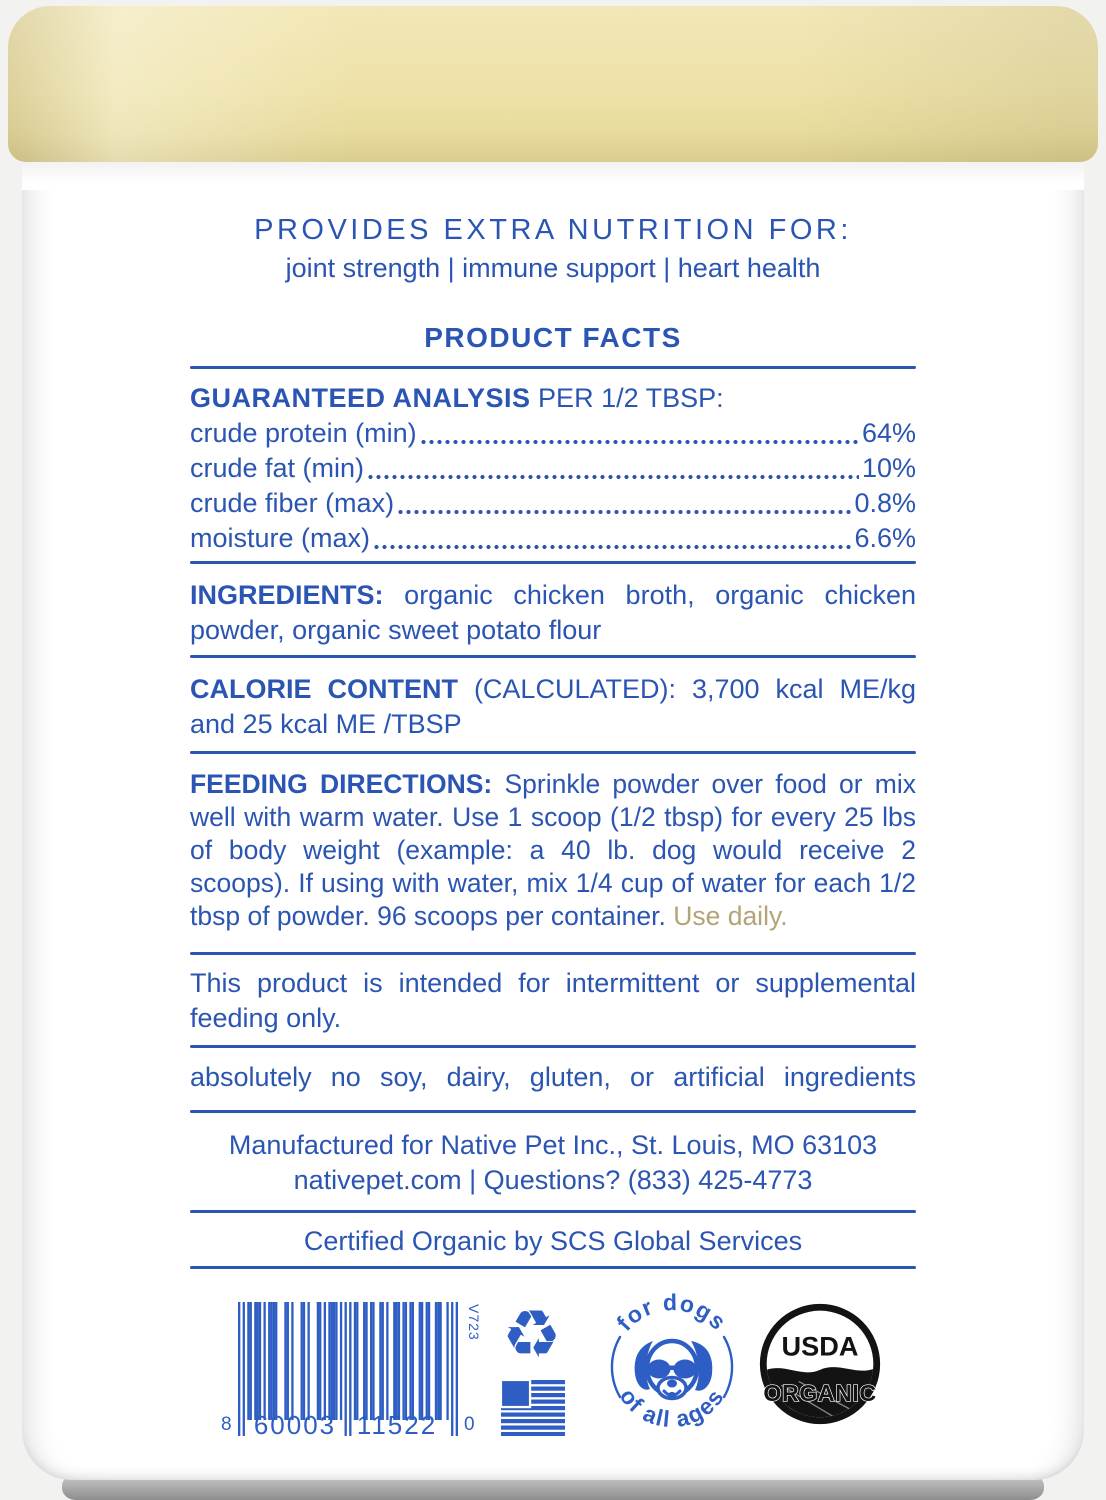  I want to click on guaranteed-analysis-heading: GUARANTEED ANALYSIS PER 1/2 TBSP:, so click(553, 398).